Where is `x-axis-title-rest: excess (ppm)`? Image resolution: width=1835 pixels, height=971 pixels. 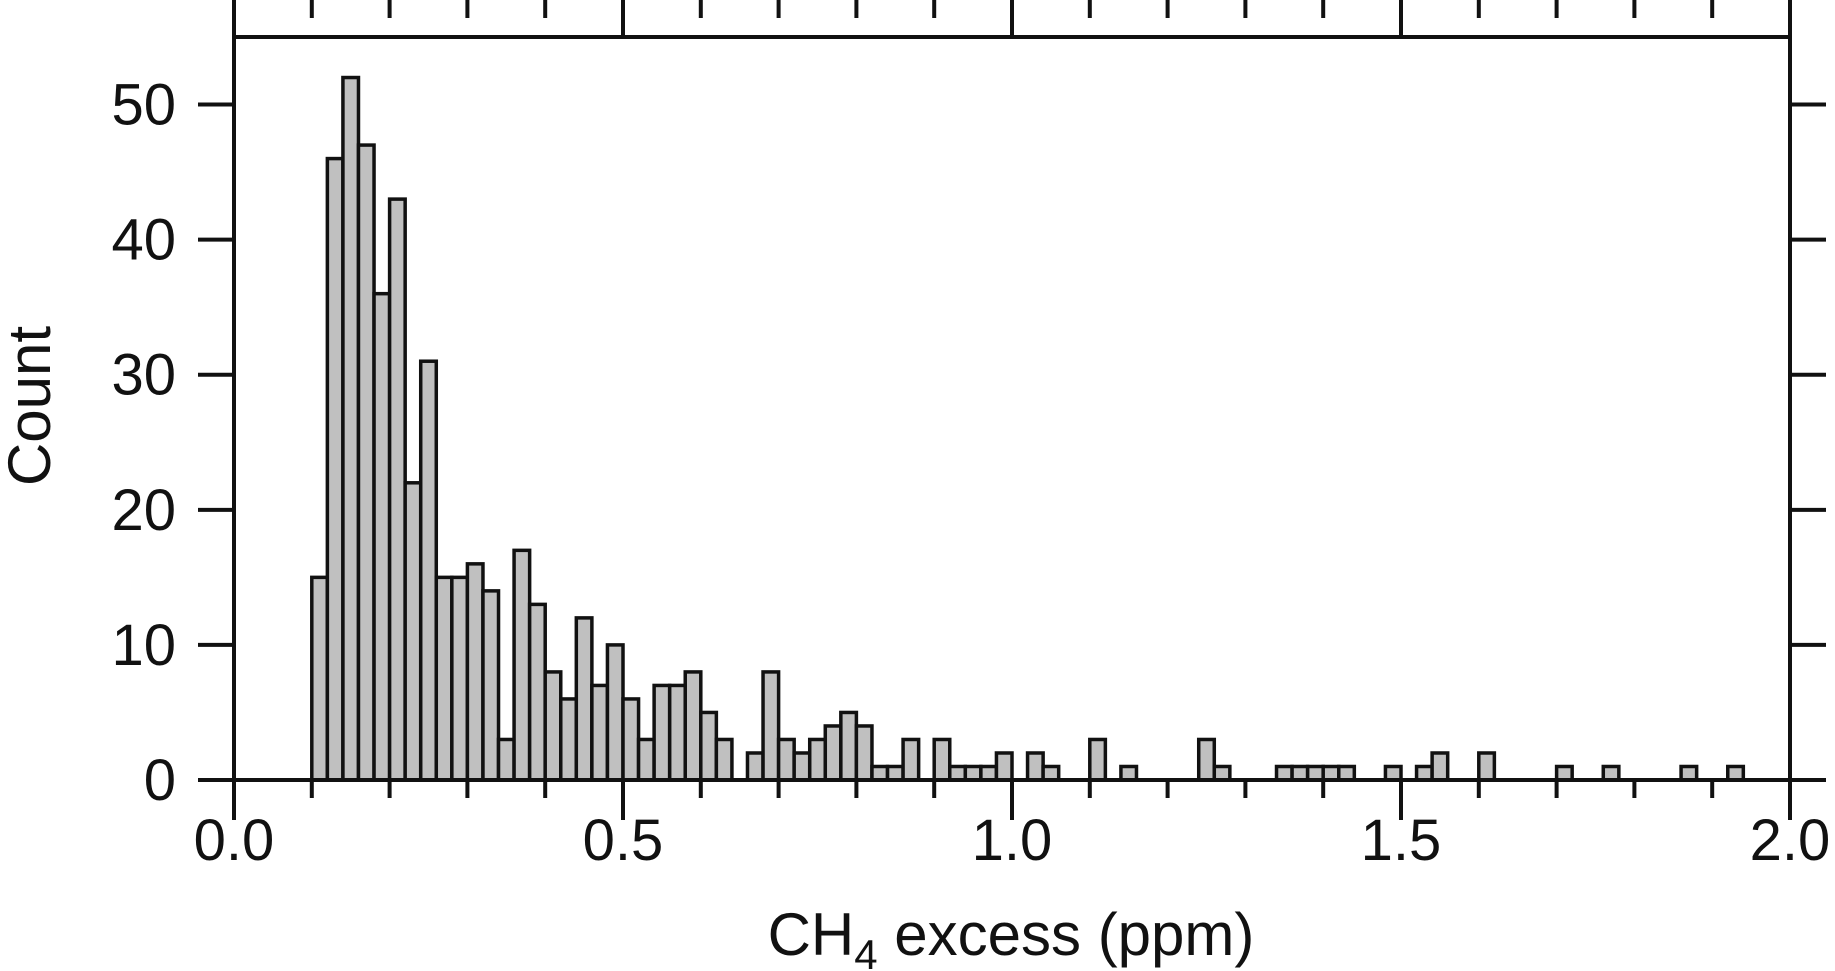
x-axis-title-rest: excess (ppm) is located at coordinates (1066, 934).